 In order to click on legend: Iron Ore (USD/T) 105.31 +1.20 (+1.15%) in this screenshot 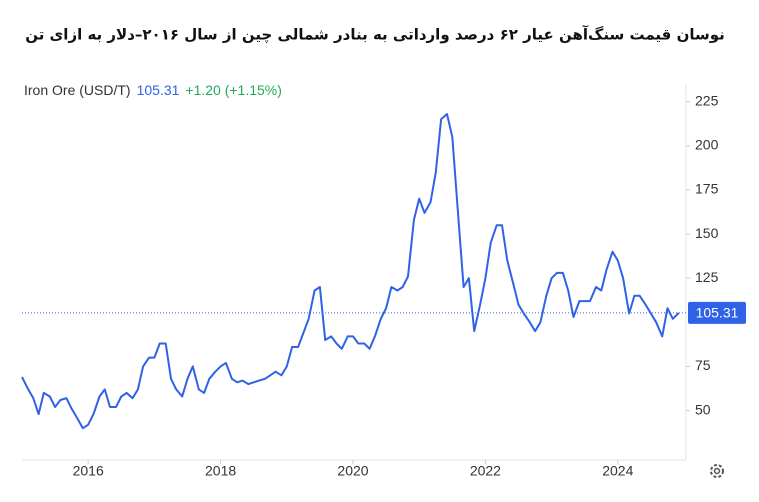, I will do `click(153, 90)`.